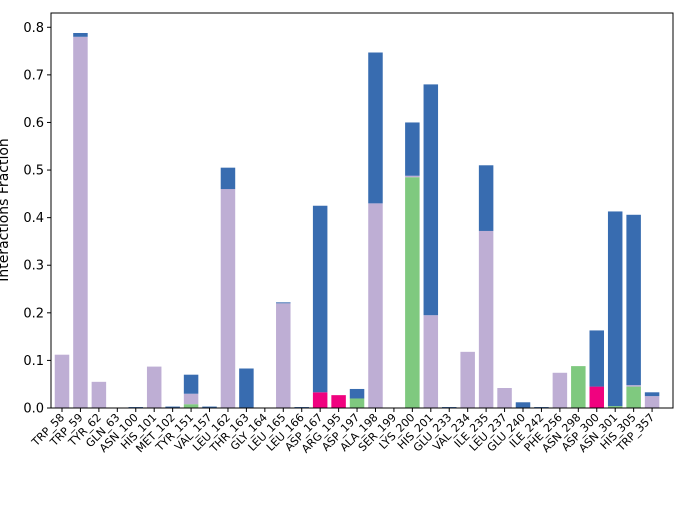 The image size is (680, 510). Describe the element at coordinates (33, 75) in the screenshot. I see `y-tick-label: 0.7` at that location.